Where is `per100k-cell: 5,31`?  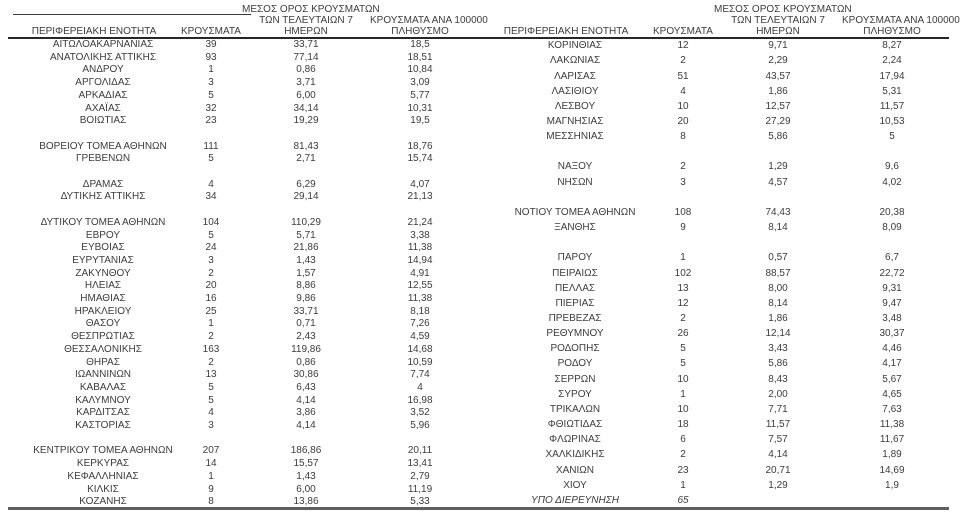
per100k-cell: 5,31 is located at coordinates (892, 91).